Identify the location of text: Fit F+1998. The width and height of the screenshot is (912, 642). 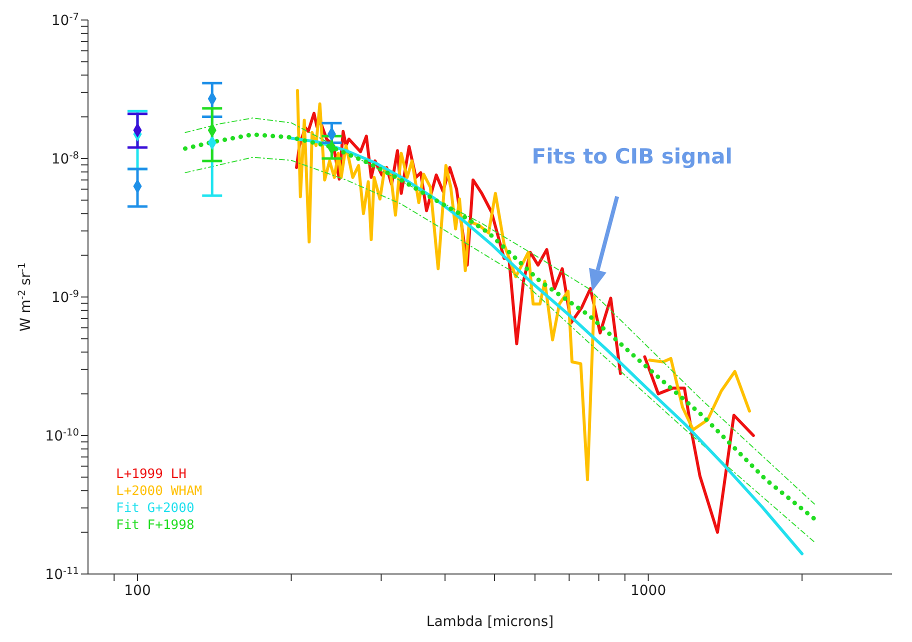
(156, 525).